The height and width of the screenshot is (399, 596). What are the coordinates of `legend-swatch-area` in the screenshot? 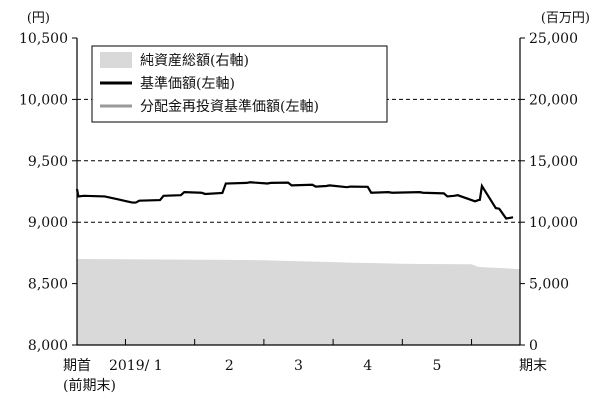 It's located at (116, 60).